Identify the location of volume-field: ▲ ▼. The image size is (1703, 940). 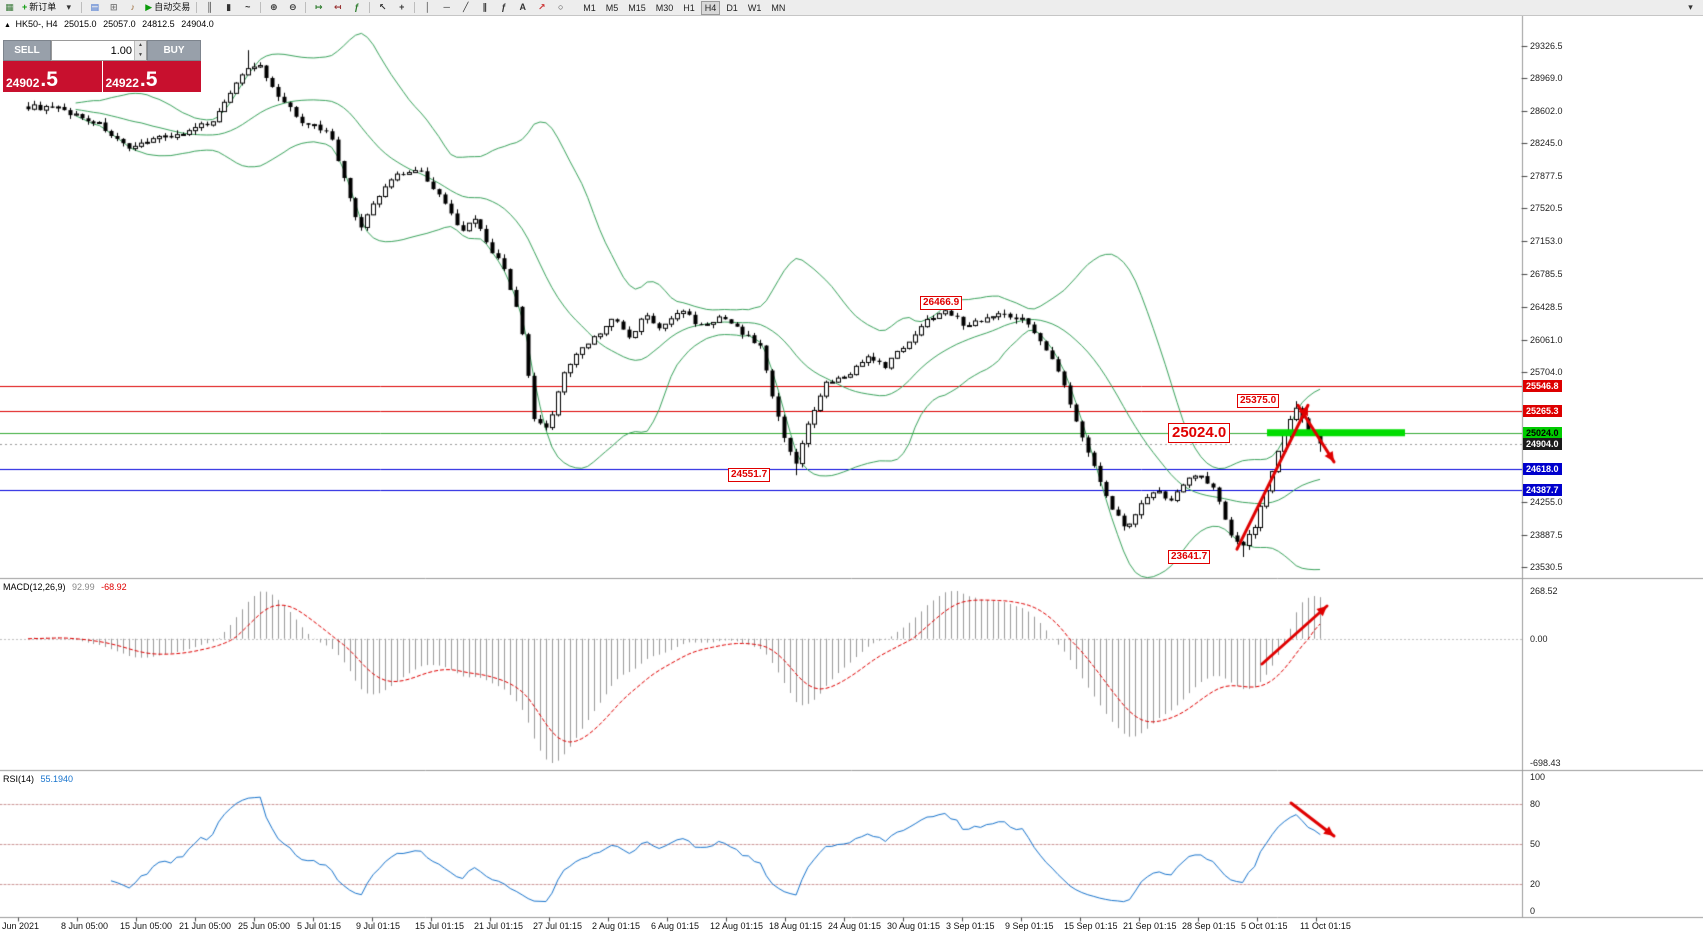
(99, 50).